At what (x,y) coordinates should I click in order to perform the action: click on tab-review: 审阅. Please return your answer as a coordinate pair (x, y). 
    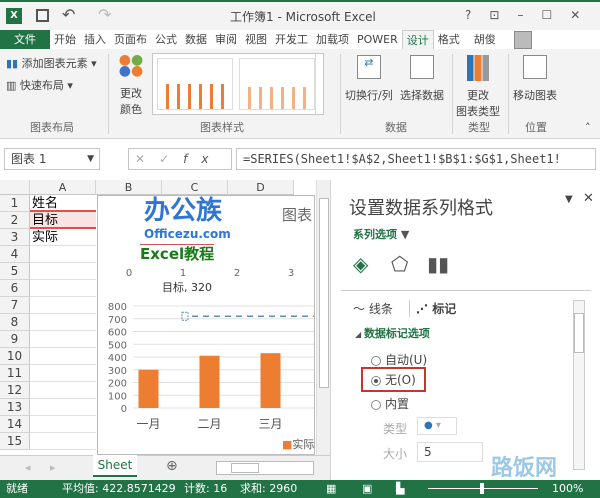
    Looking at the image, I should click on (226, 39).